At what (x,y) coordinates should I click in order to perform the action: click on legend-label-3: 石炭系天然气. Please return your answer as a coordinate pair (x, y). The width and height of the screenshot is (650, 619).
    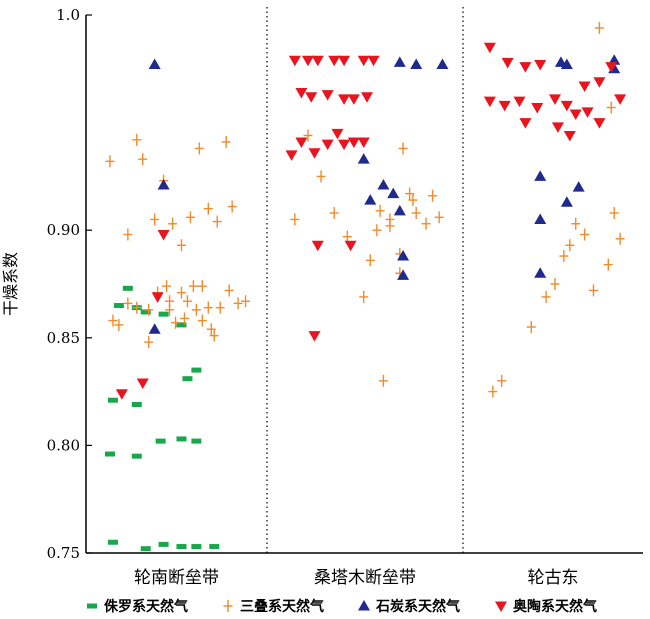
    Looking at the image, I should click on (417, 606).